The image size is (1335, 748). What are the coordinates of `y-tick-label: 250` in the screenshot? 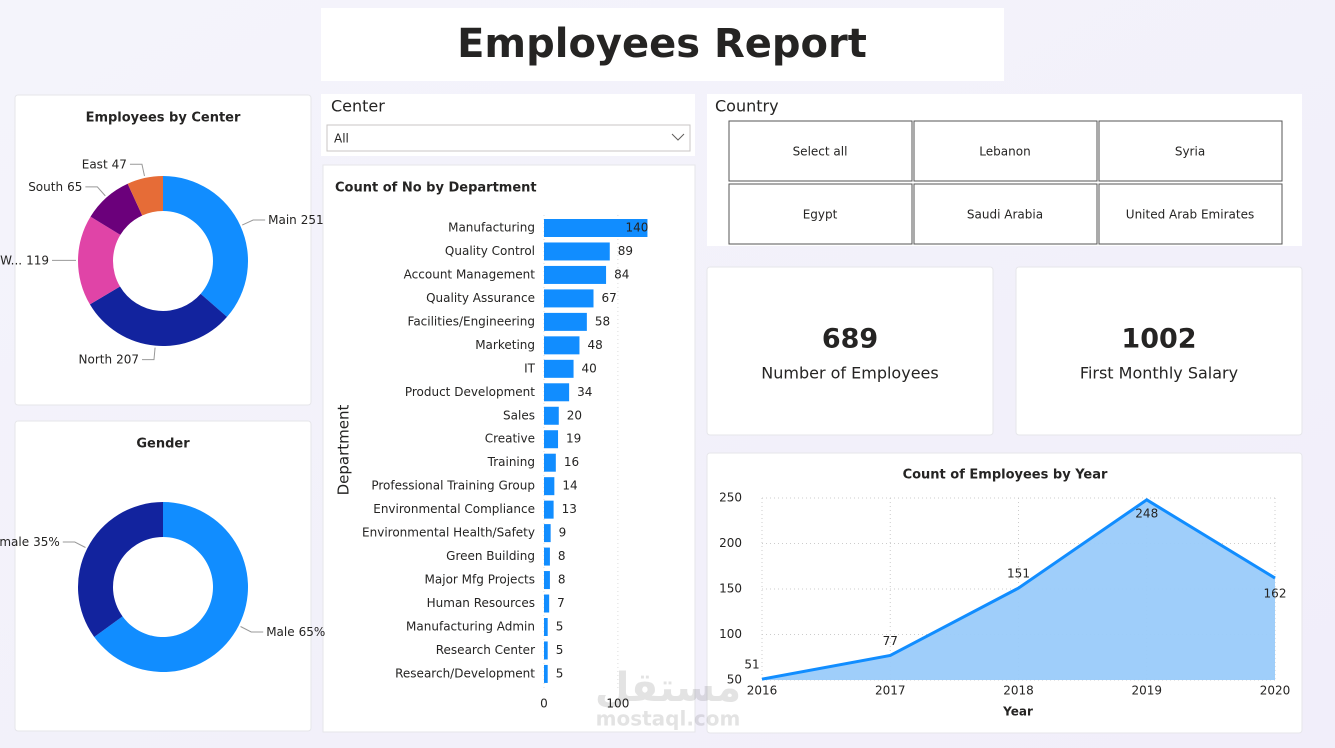 It's located at (730, 498).